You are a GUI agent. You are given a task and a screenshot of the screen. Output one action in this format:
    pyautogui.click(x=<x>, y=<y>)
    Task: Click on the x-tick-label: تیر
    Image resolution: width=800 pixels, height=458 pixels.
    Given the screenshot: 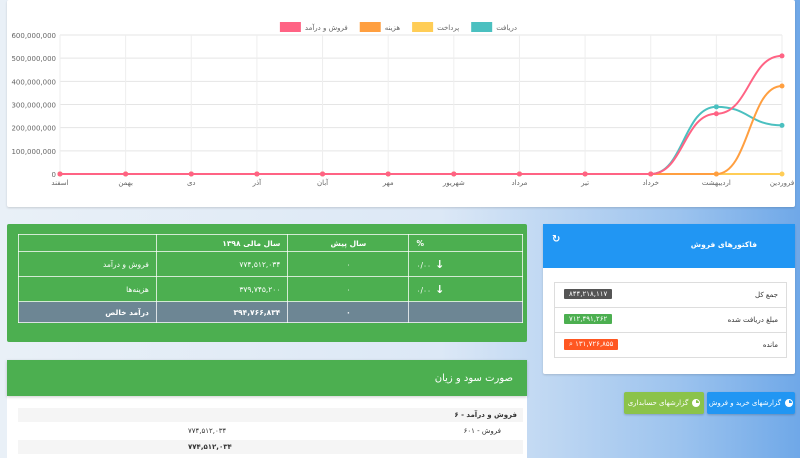 What is the action you would take?
    pyautogui.click(x=584, y=183)
    